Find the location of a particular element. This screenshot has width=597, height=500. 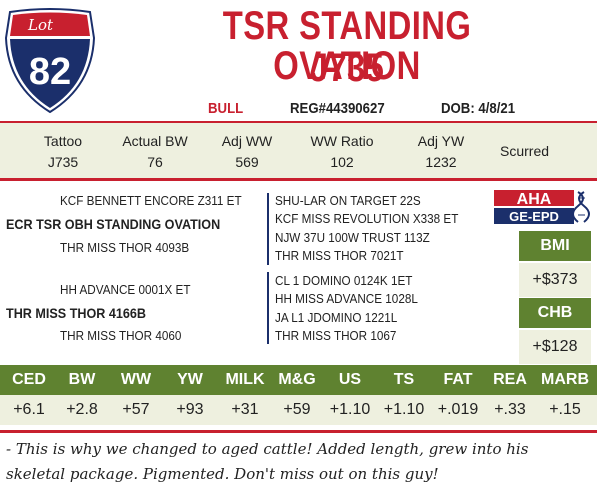

epd-value-milk: +31 is located at coordinates (245, 409).